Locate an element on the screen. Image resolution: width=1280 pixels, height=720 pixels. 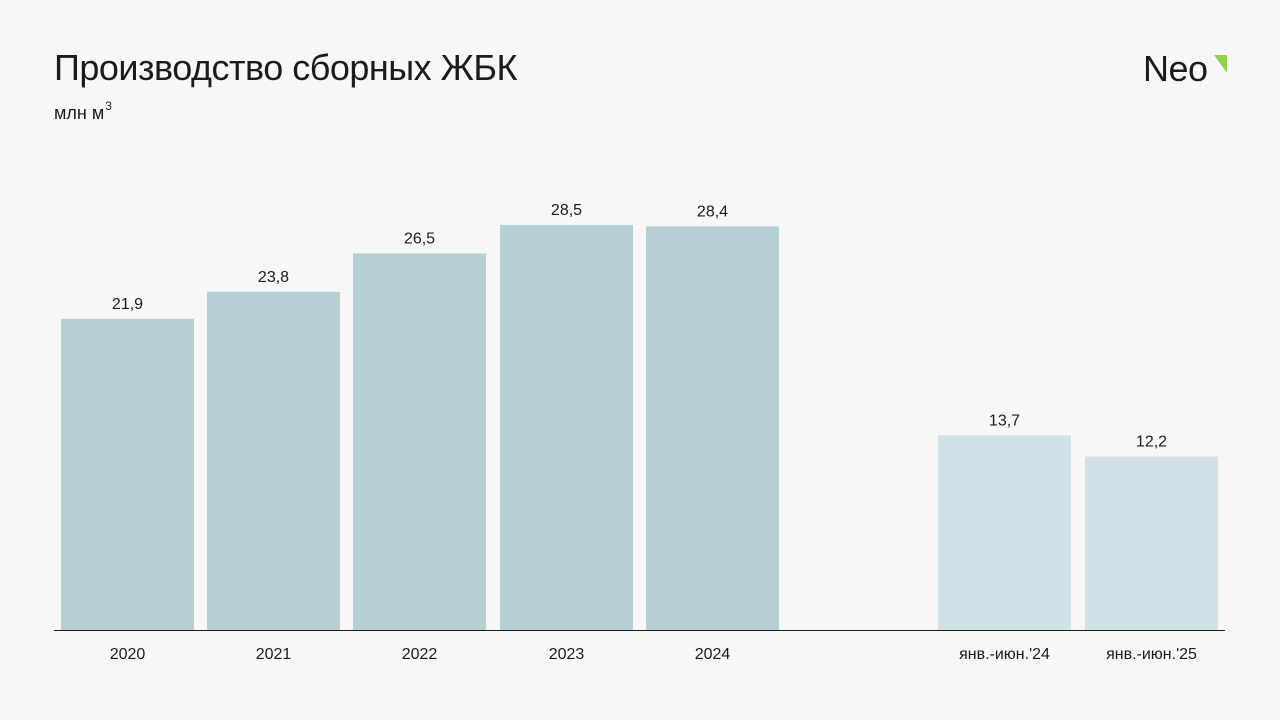
value-label-0: 21,9 is located at coordinates (127, 304).